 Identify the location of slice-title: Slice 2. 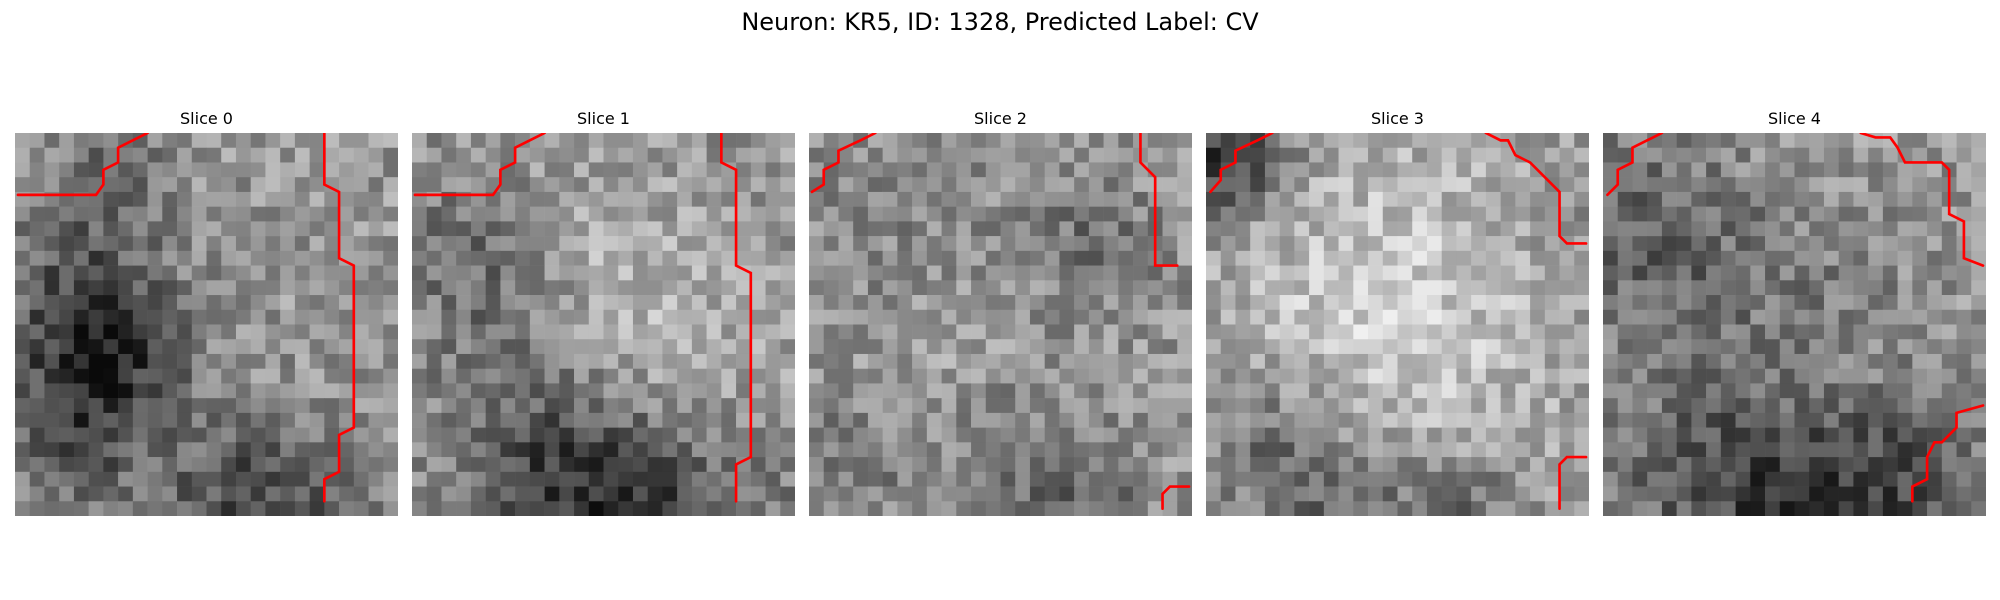
(1000, 118).